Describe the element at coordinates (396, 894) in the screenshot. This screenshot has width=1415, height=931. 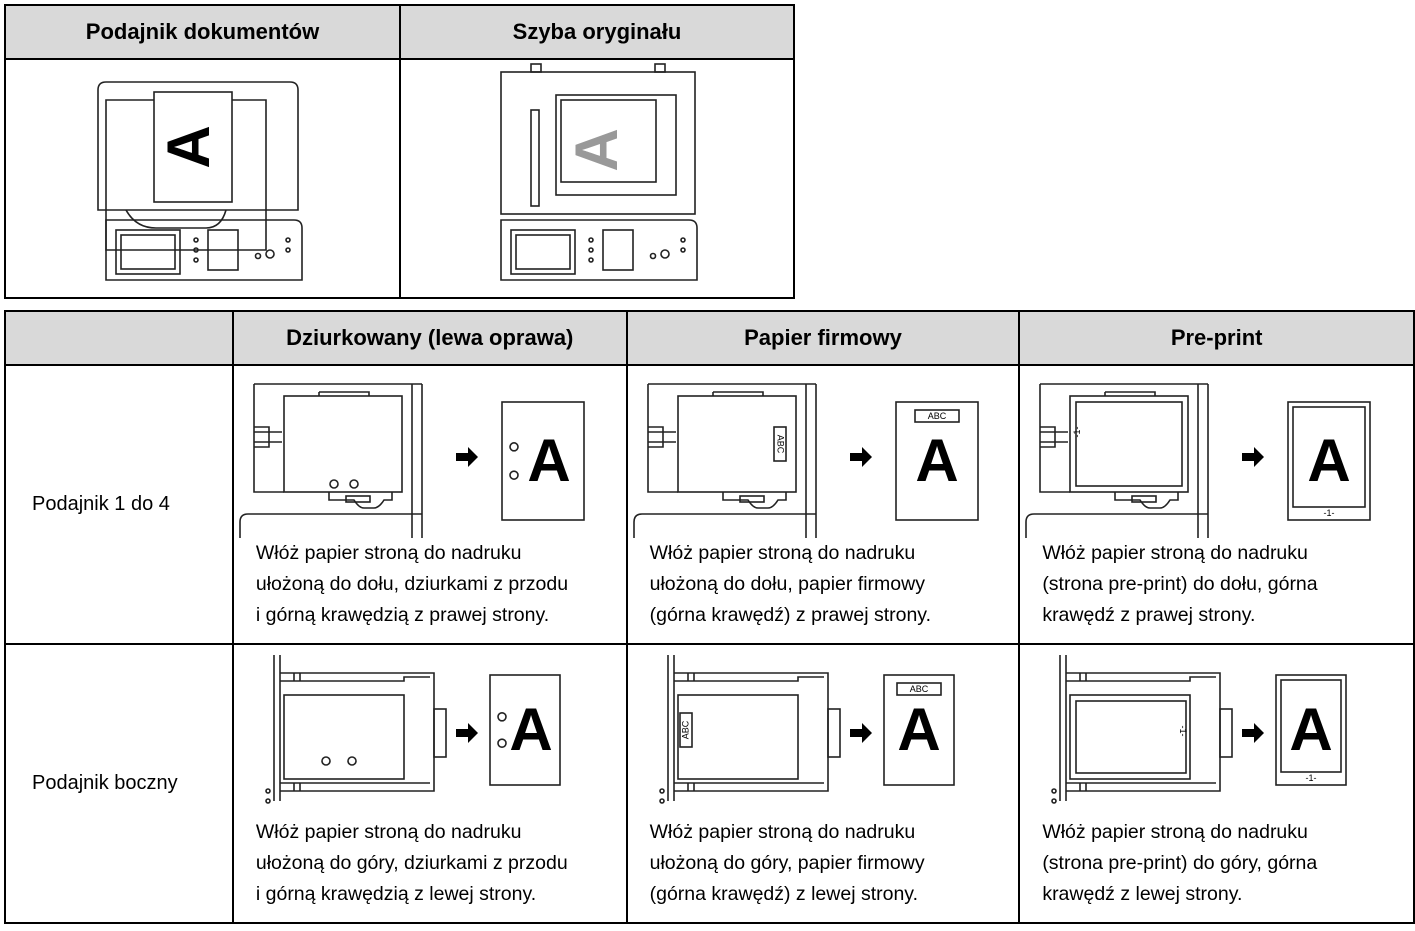
I see `instruction-line: i górną krawędzią z lewej strony.` at that location.